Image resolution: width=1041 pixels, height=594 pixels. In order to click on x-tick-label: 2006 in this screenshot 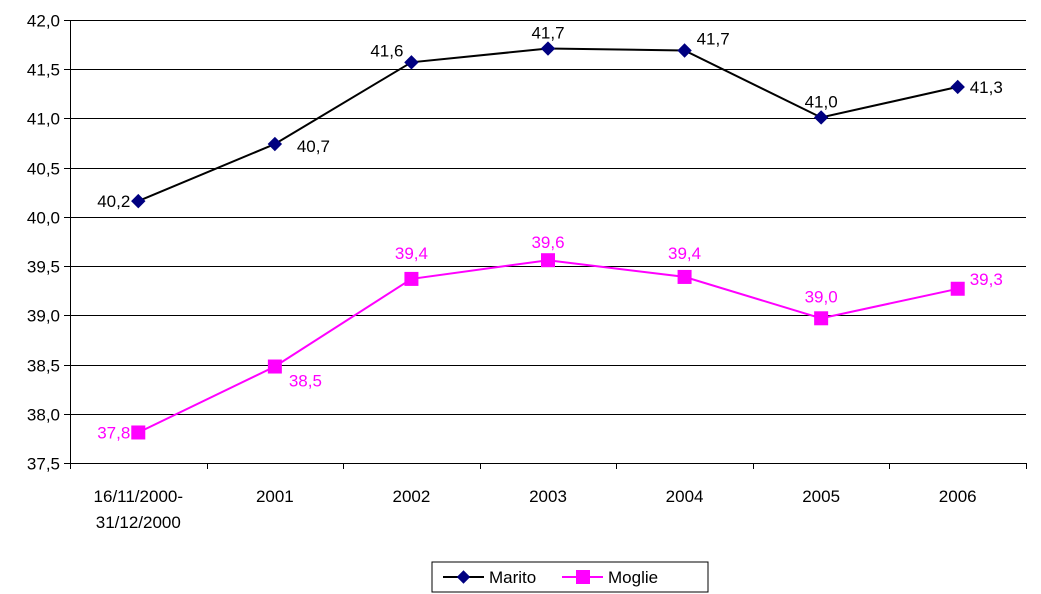, I will do `click(958, 496)`.